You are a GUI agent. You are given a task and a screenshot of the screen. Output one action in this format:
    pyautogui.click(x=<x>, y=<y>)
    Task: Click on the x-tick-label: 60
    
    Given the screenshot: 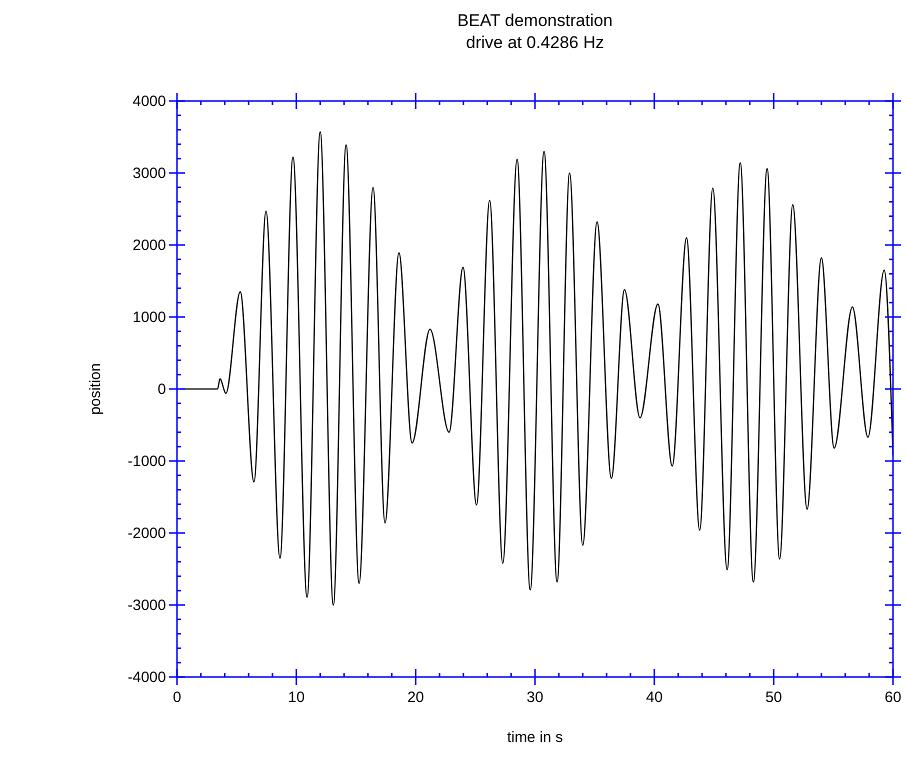 What is the action you would take?
    pyautogui.click(x=893, y=697)
    